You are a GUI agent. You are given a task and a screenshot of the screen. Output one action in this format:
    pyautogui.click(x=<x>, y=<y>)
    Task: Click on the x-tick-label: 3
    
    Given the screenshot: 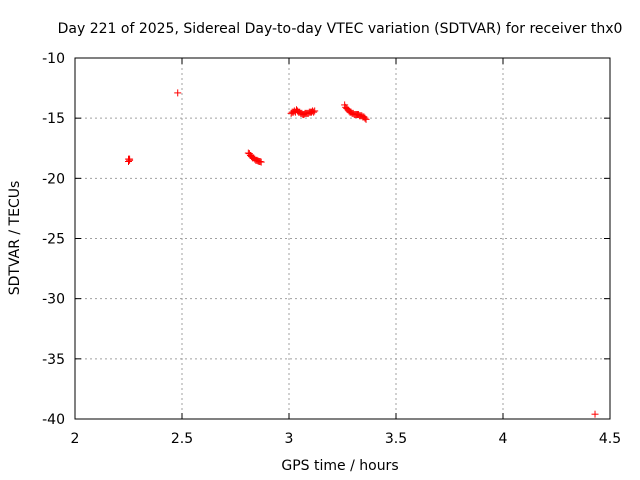 What is the action you would take?
    pyautogui.click(x=289, y=439)
    